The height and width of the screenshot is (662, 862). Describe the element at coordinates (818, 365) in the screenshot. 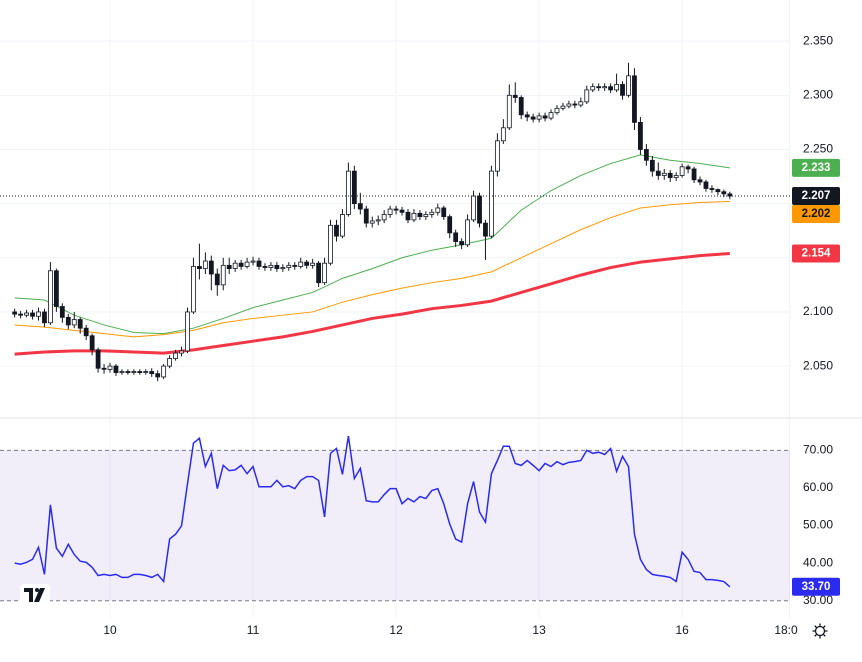

I see `y-tick-label: 2.050` at that location.